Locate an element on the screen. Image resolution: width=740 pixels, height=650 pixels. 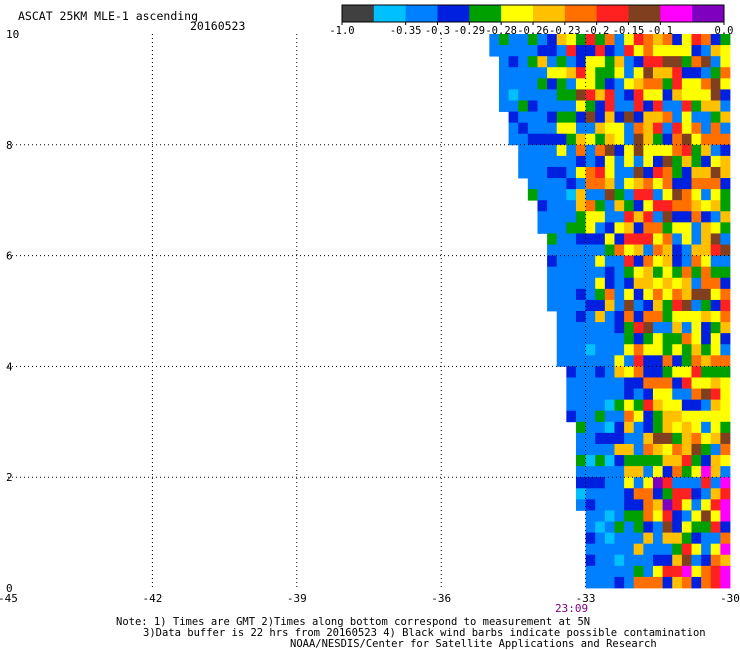
chart-title: ASCAT 25KM MLE-1 ascending is located at coordinates (108, 16).